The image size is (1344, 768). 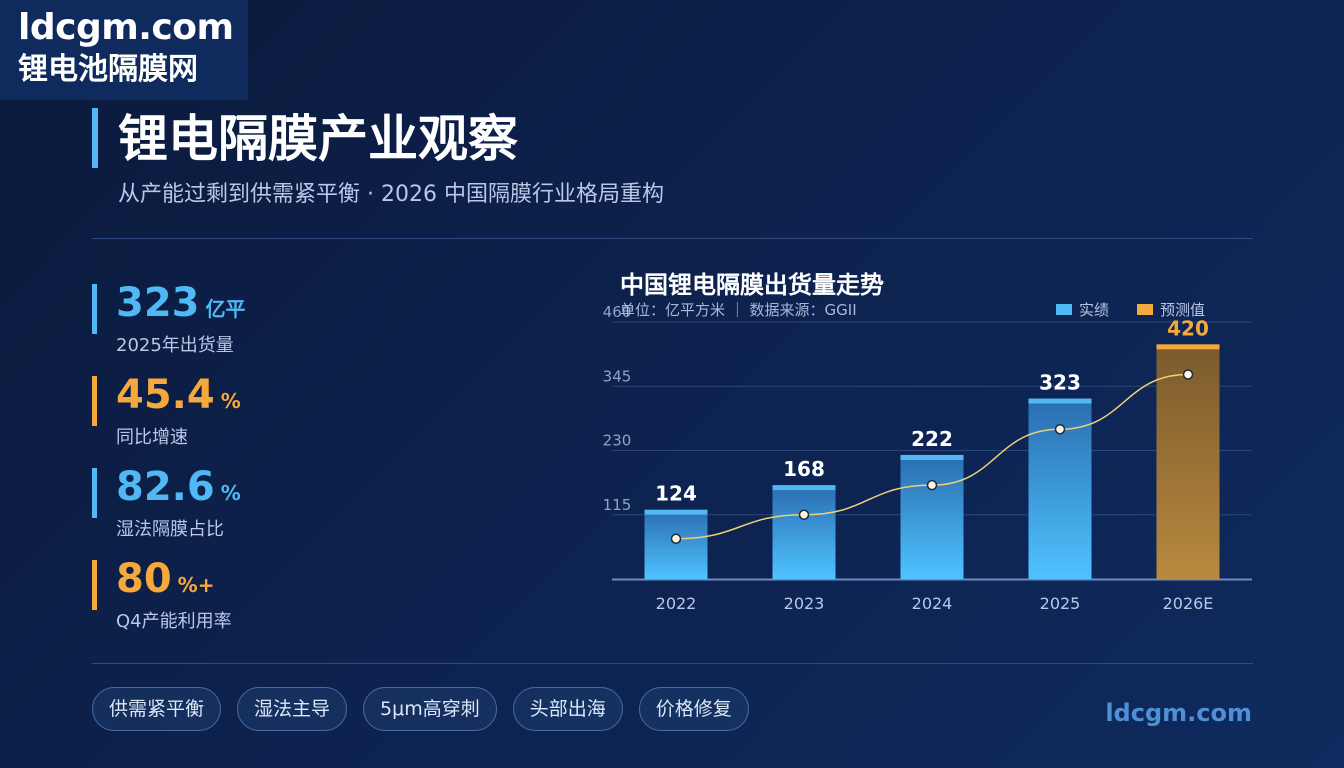 I want to click on title-accent-bar, so click(x=95, y=138).